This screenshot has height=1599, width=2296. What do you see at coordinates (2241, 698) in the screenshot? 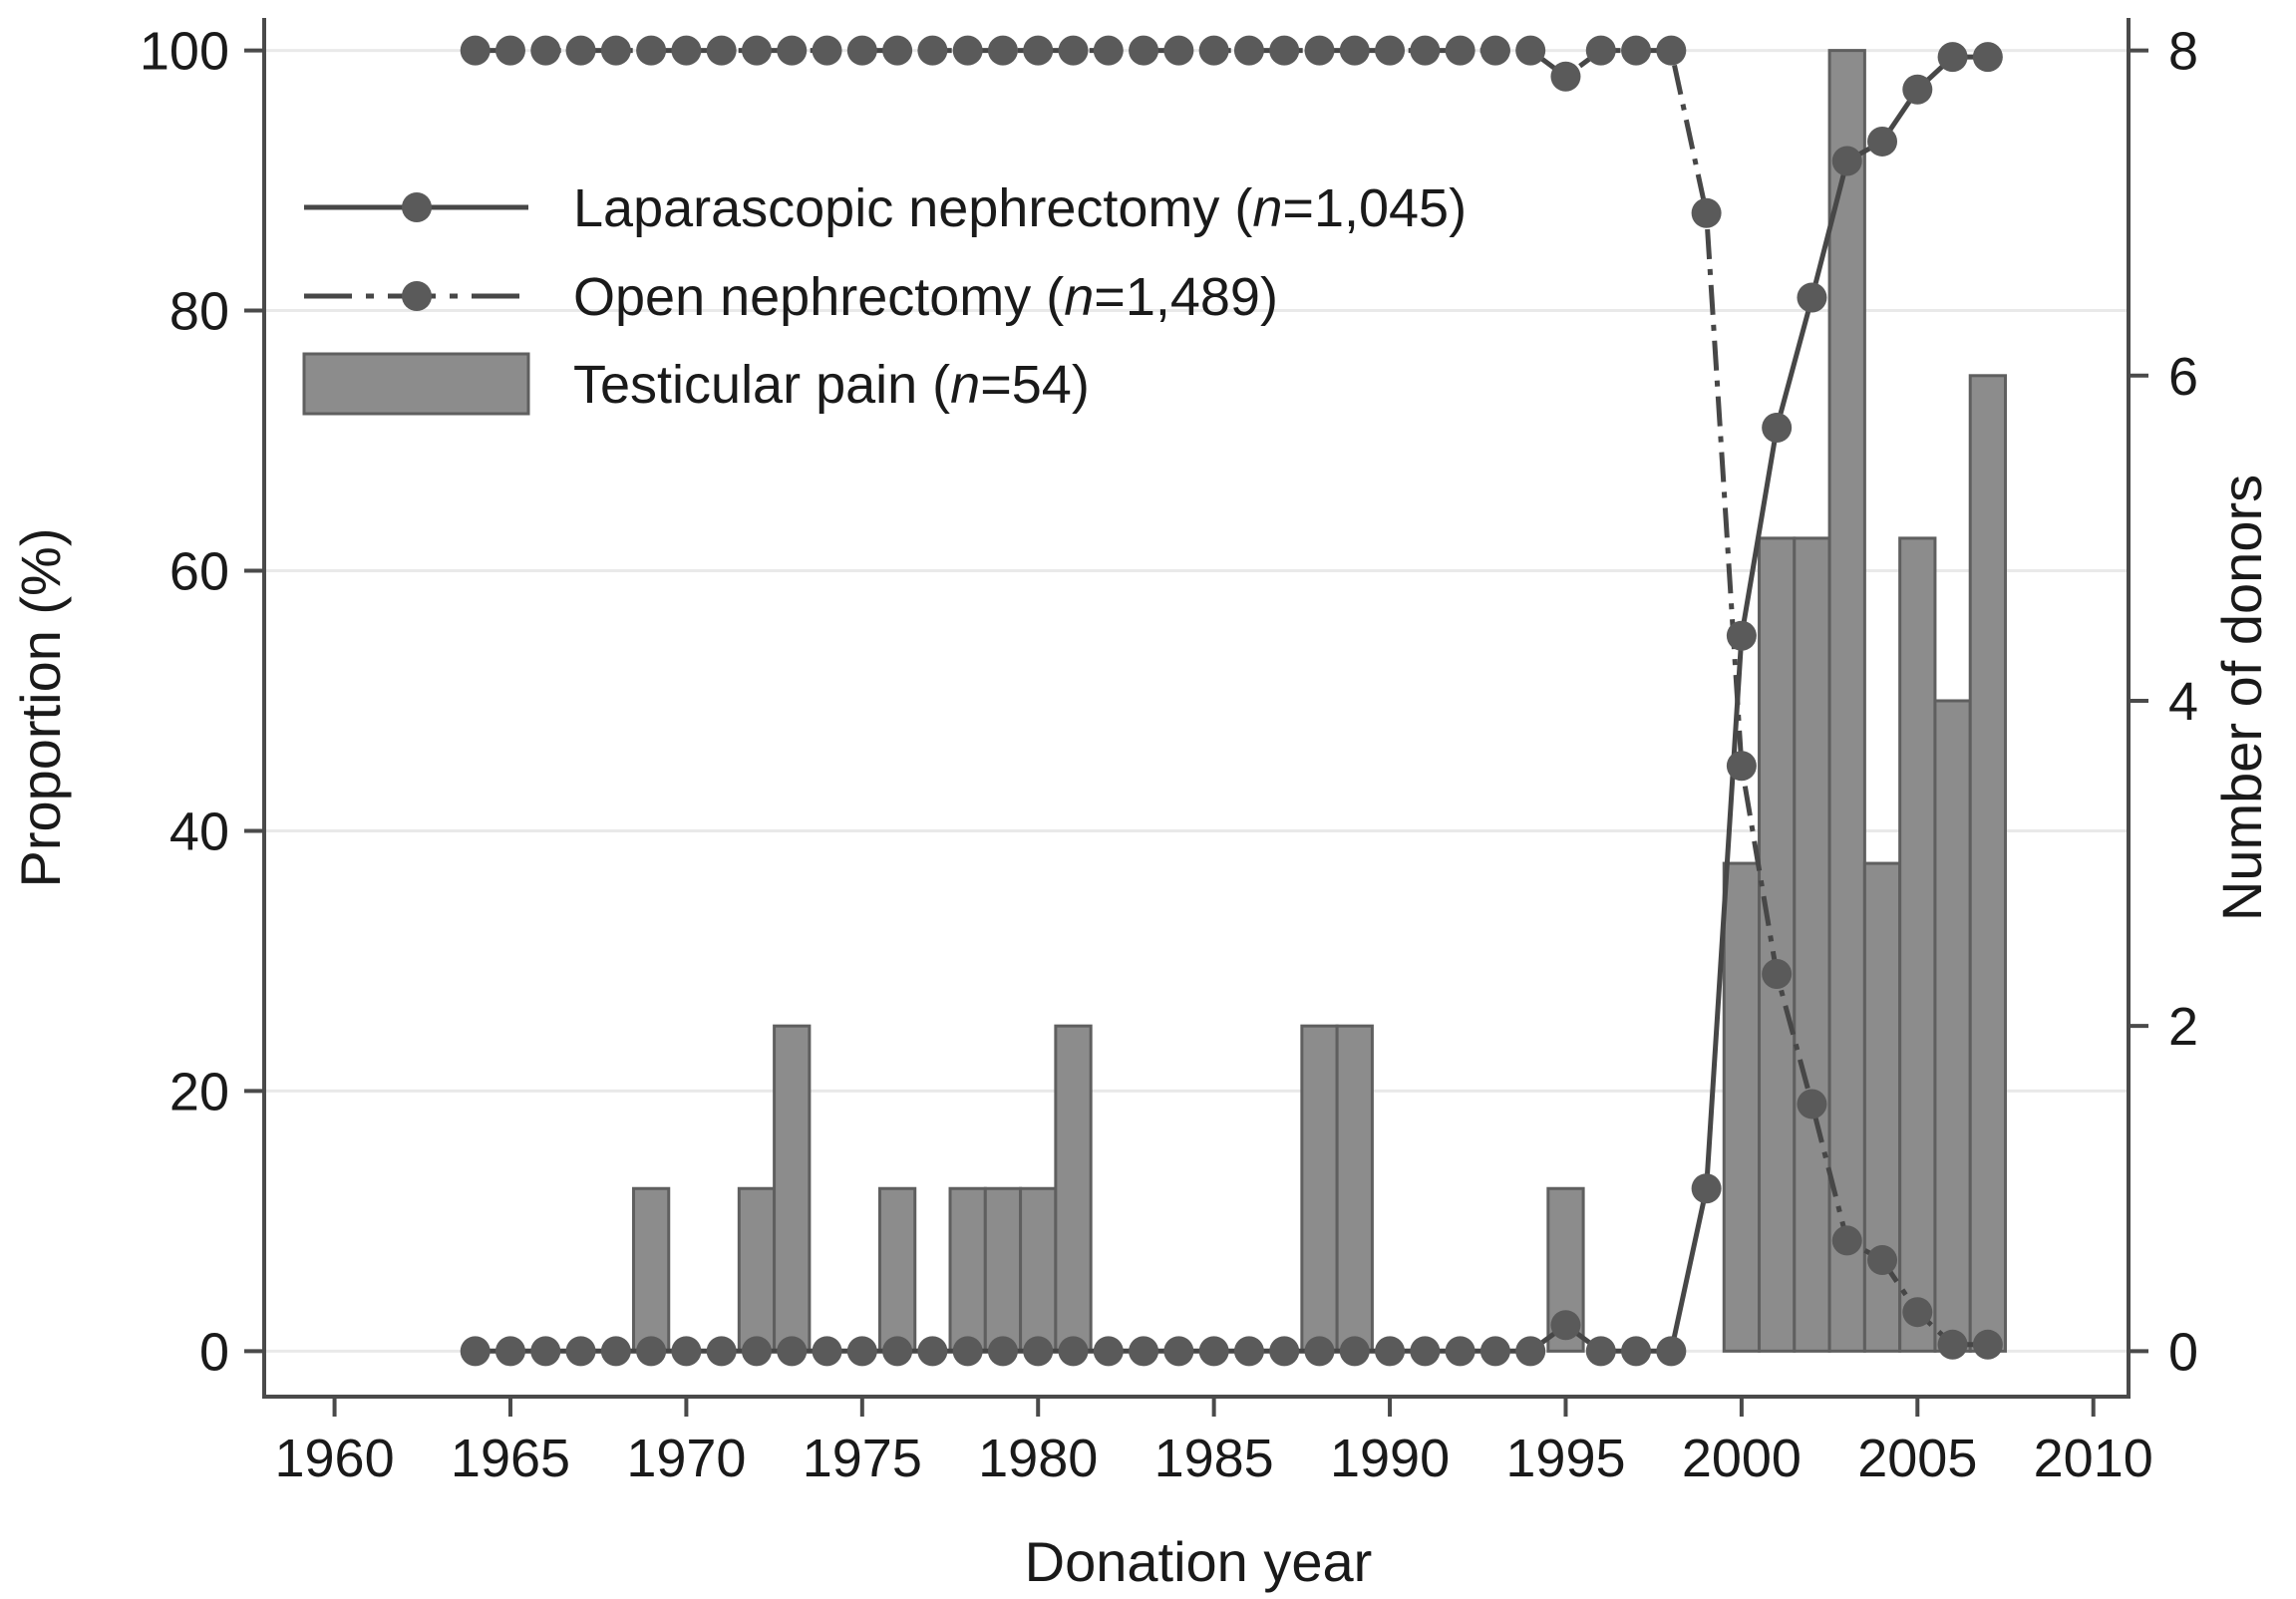
I see `y-axis-right-title: Number of donors` at bounding box center [2241, 698].